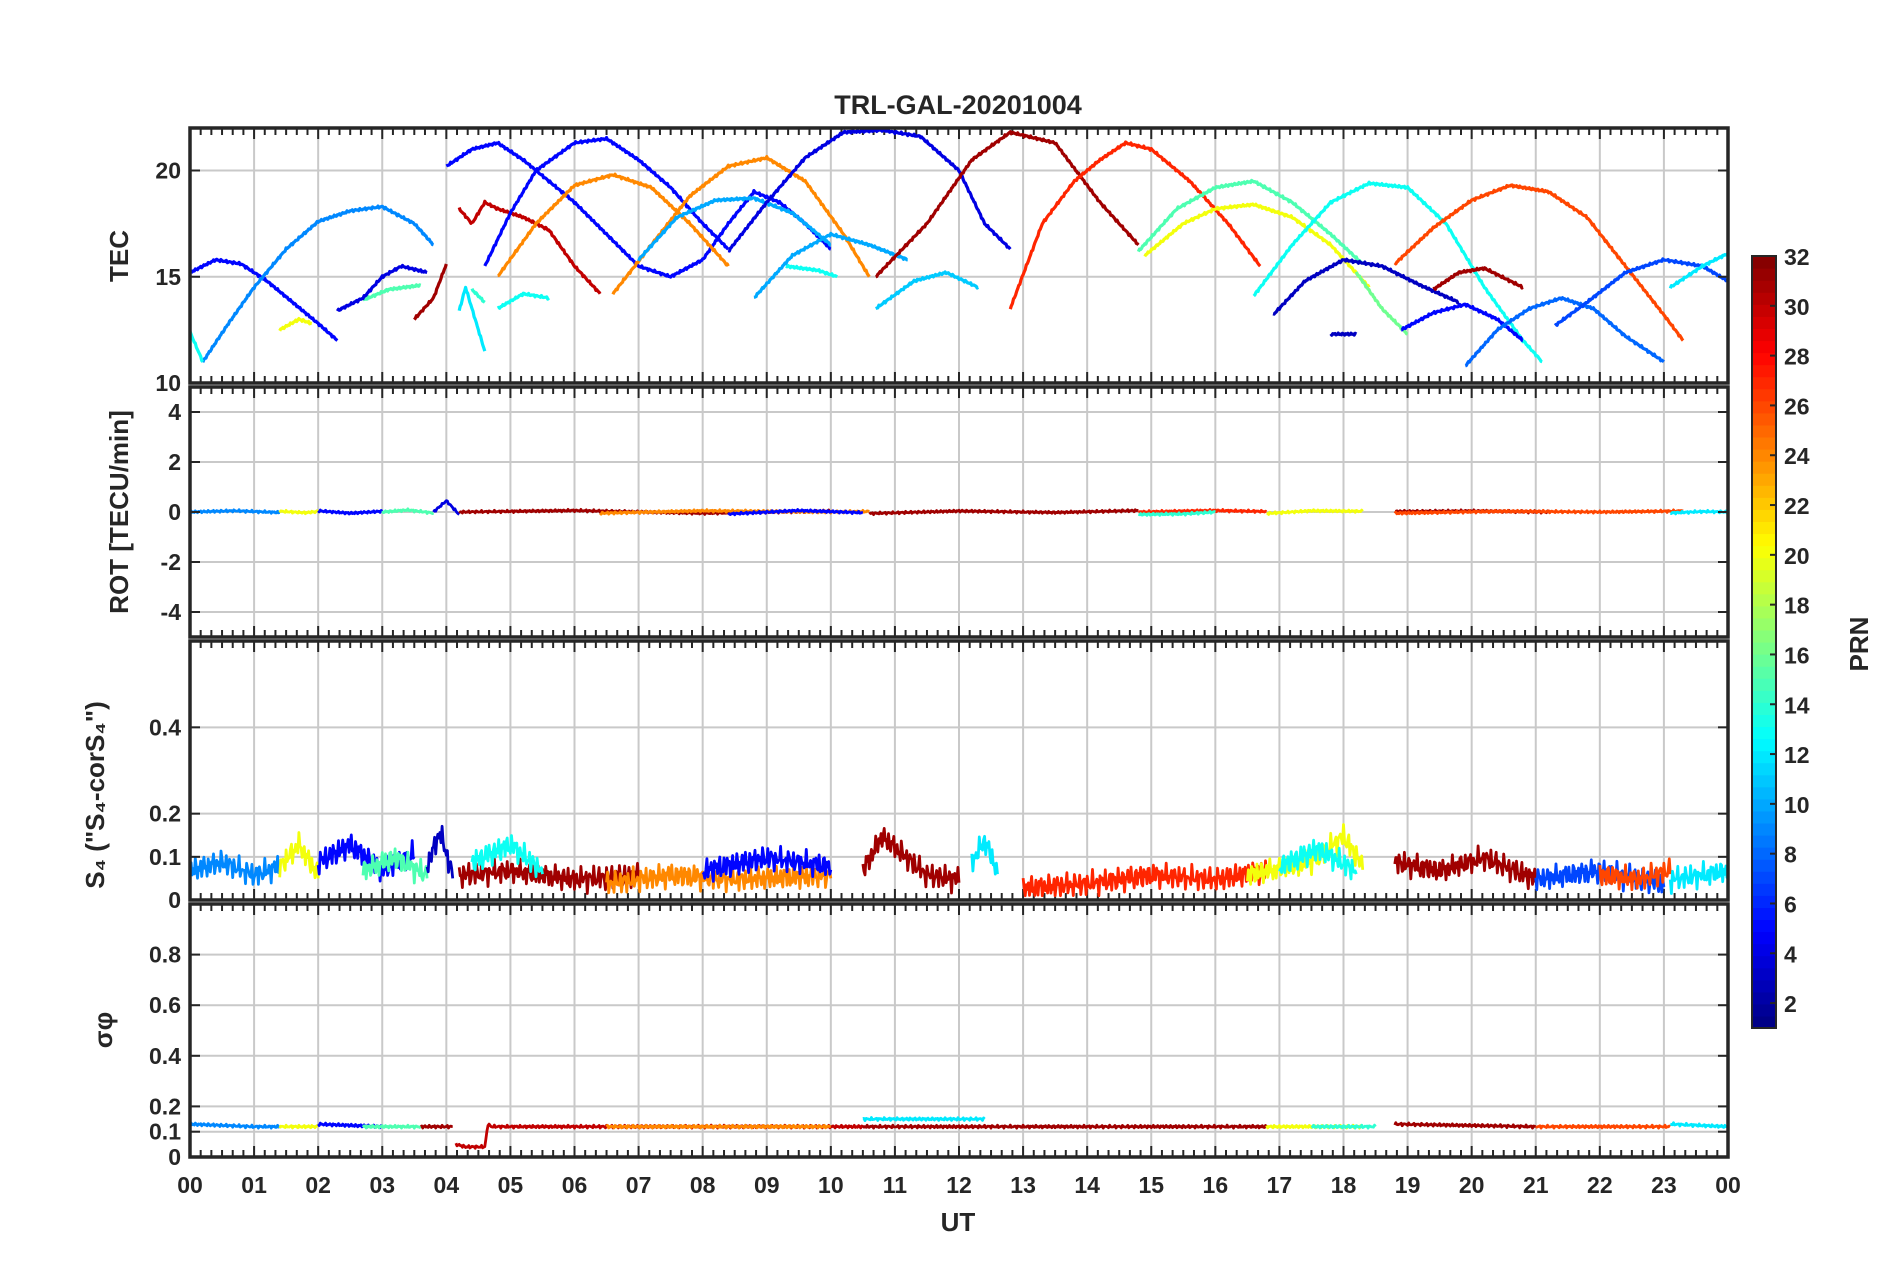 The height and width of the screenshot is (1277, 1902). Describe the element at coordinates (1797, 755) in the screenshot. I see `colorbar-tick-label: 12` at that location.